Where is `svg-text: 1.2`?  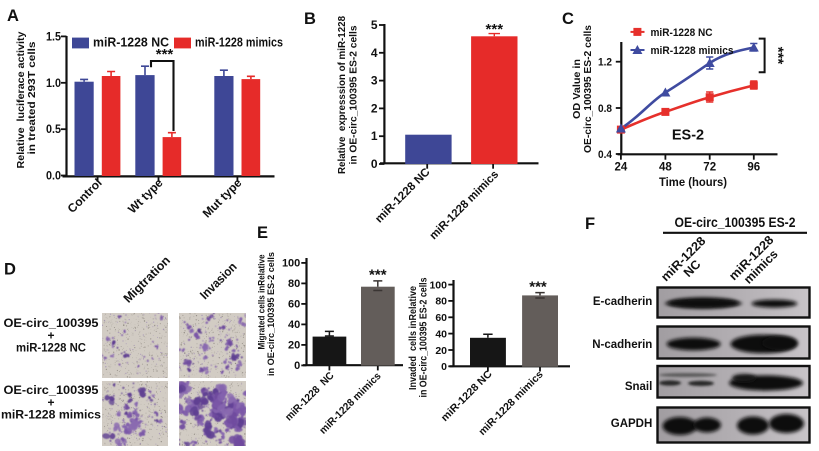
svg-text: 1.2 is located at coordinates (605, 63).